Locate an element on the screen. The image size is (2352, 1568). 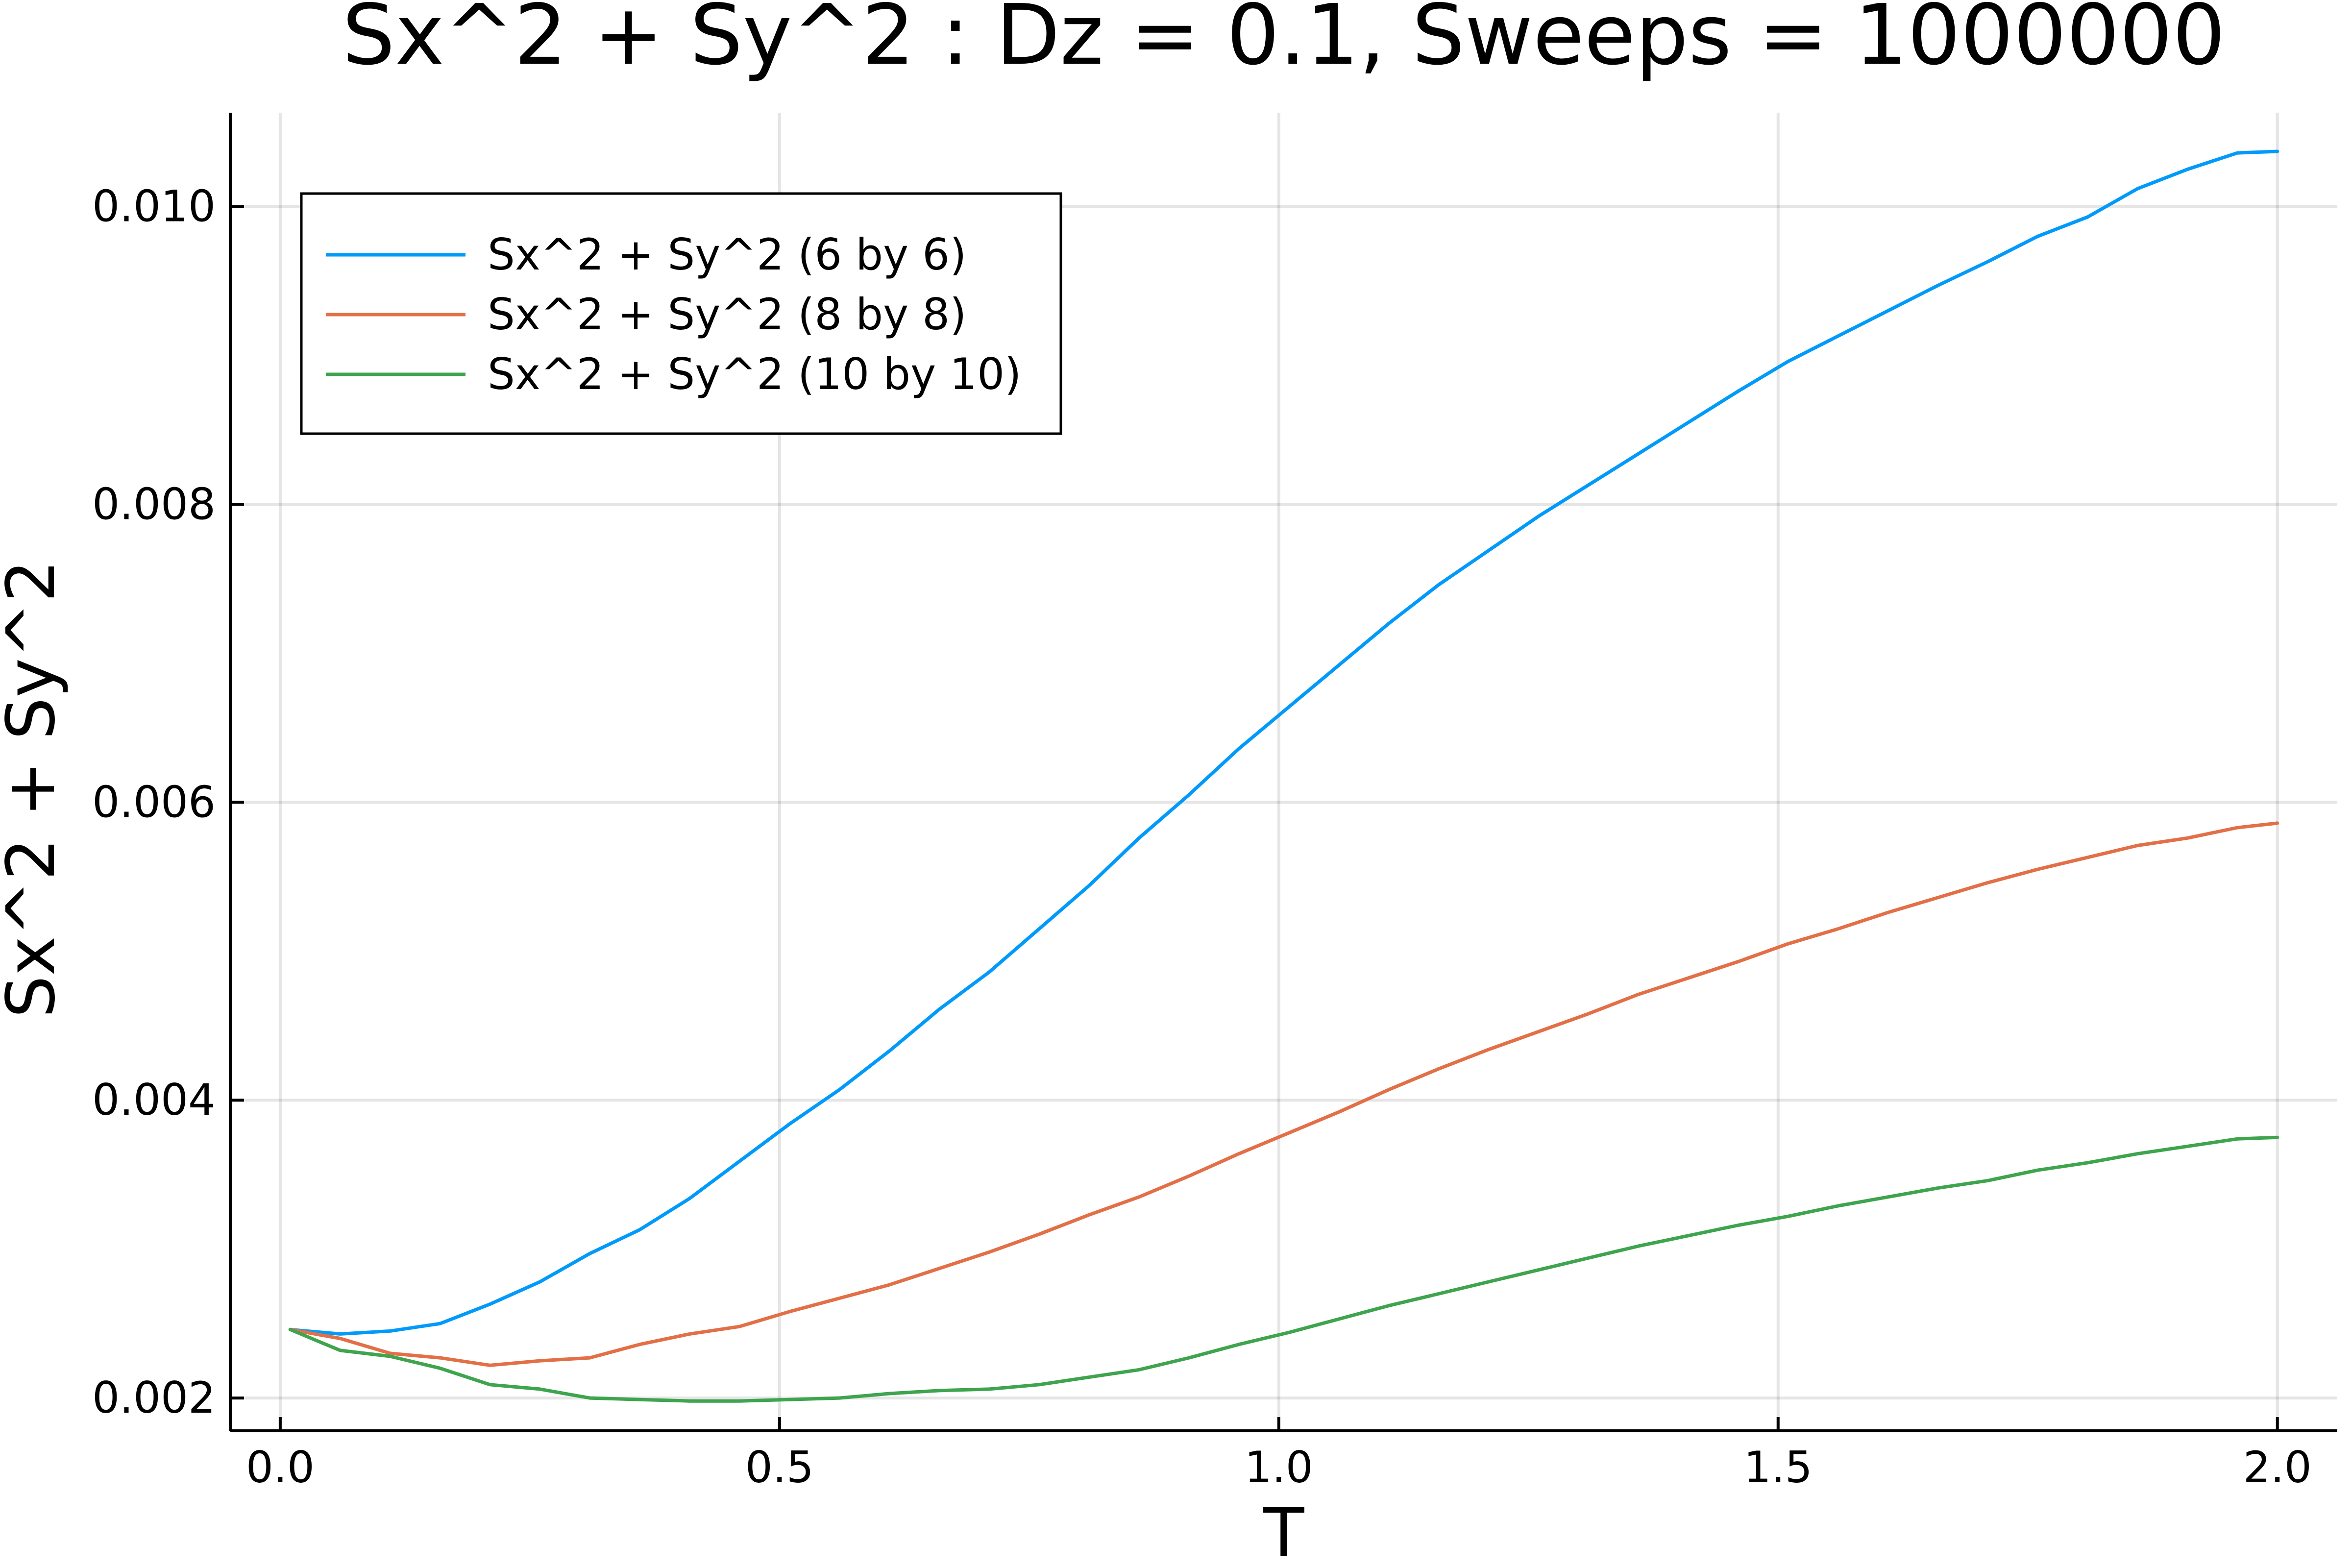
y-axis-title: Sx^2 + Sy^2 is located at coordinates (35, 789).